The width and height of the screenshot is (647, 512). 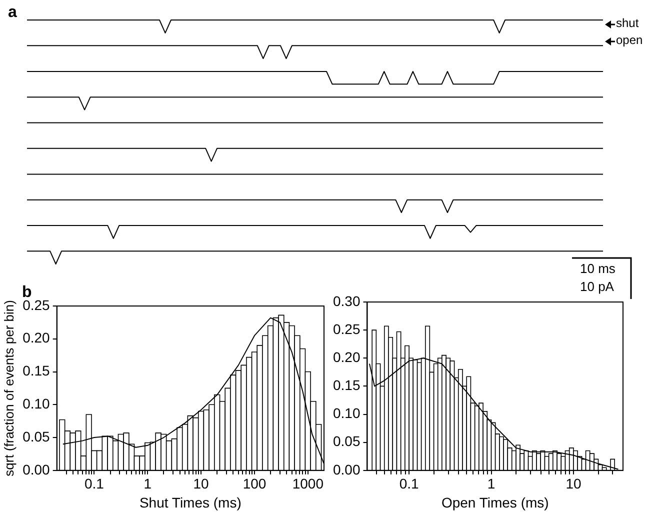 I want to click on text: 10 pA, so click(x=597, y=286).